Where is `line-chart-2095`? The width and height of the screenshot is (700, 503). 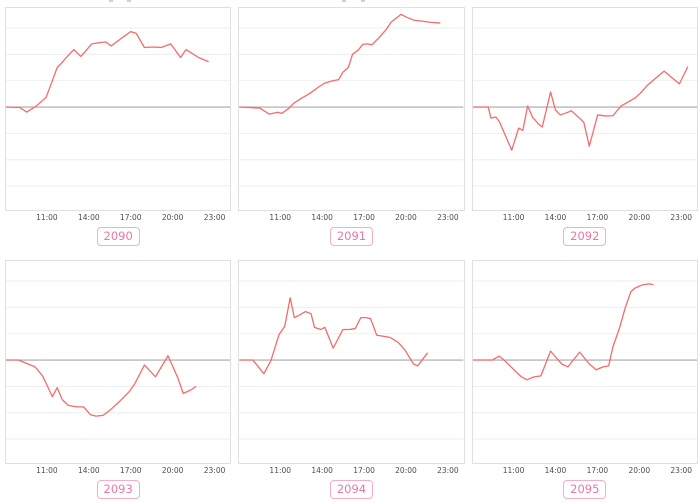 line-chart-2095 is located at coordinates (584, 360).